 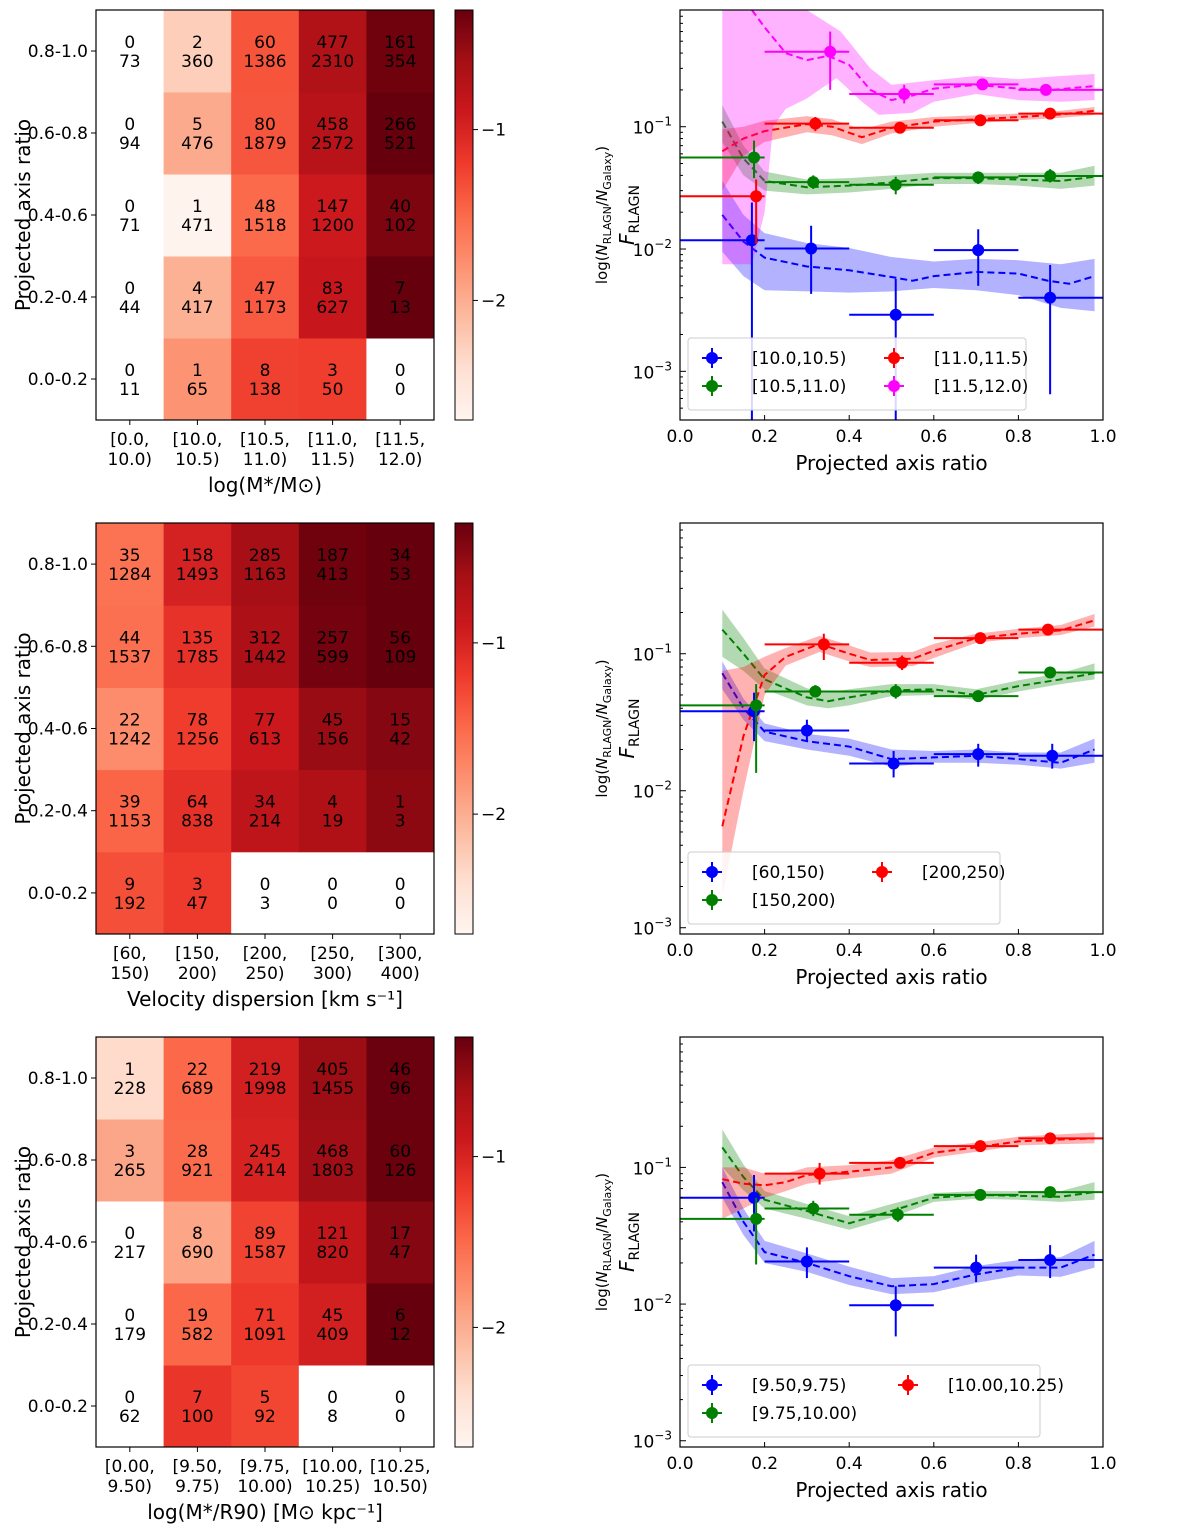 What do you see at coordinates (603, 1242) in the screenshot?
I see `colorbar-label: log(NRLAGN/NGalaxy)` at bounding box center [603, 1242].